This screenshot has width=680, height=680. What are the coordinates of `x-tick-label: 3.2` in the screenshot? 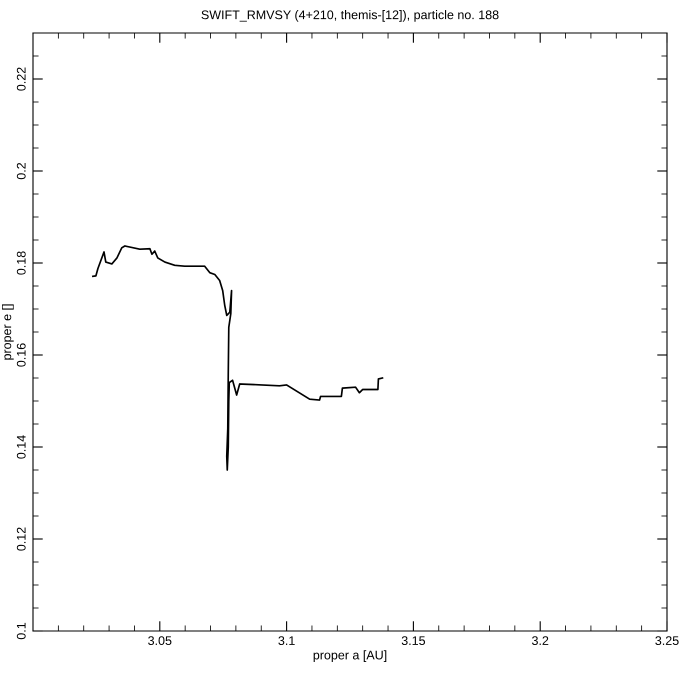 It's located at (540, 641).